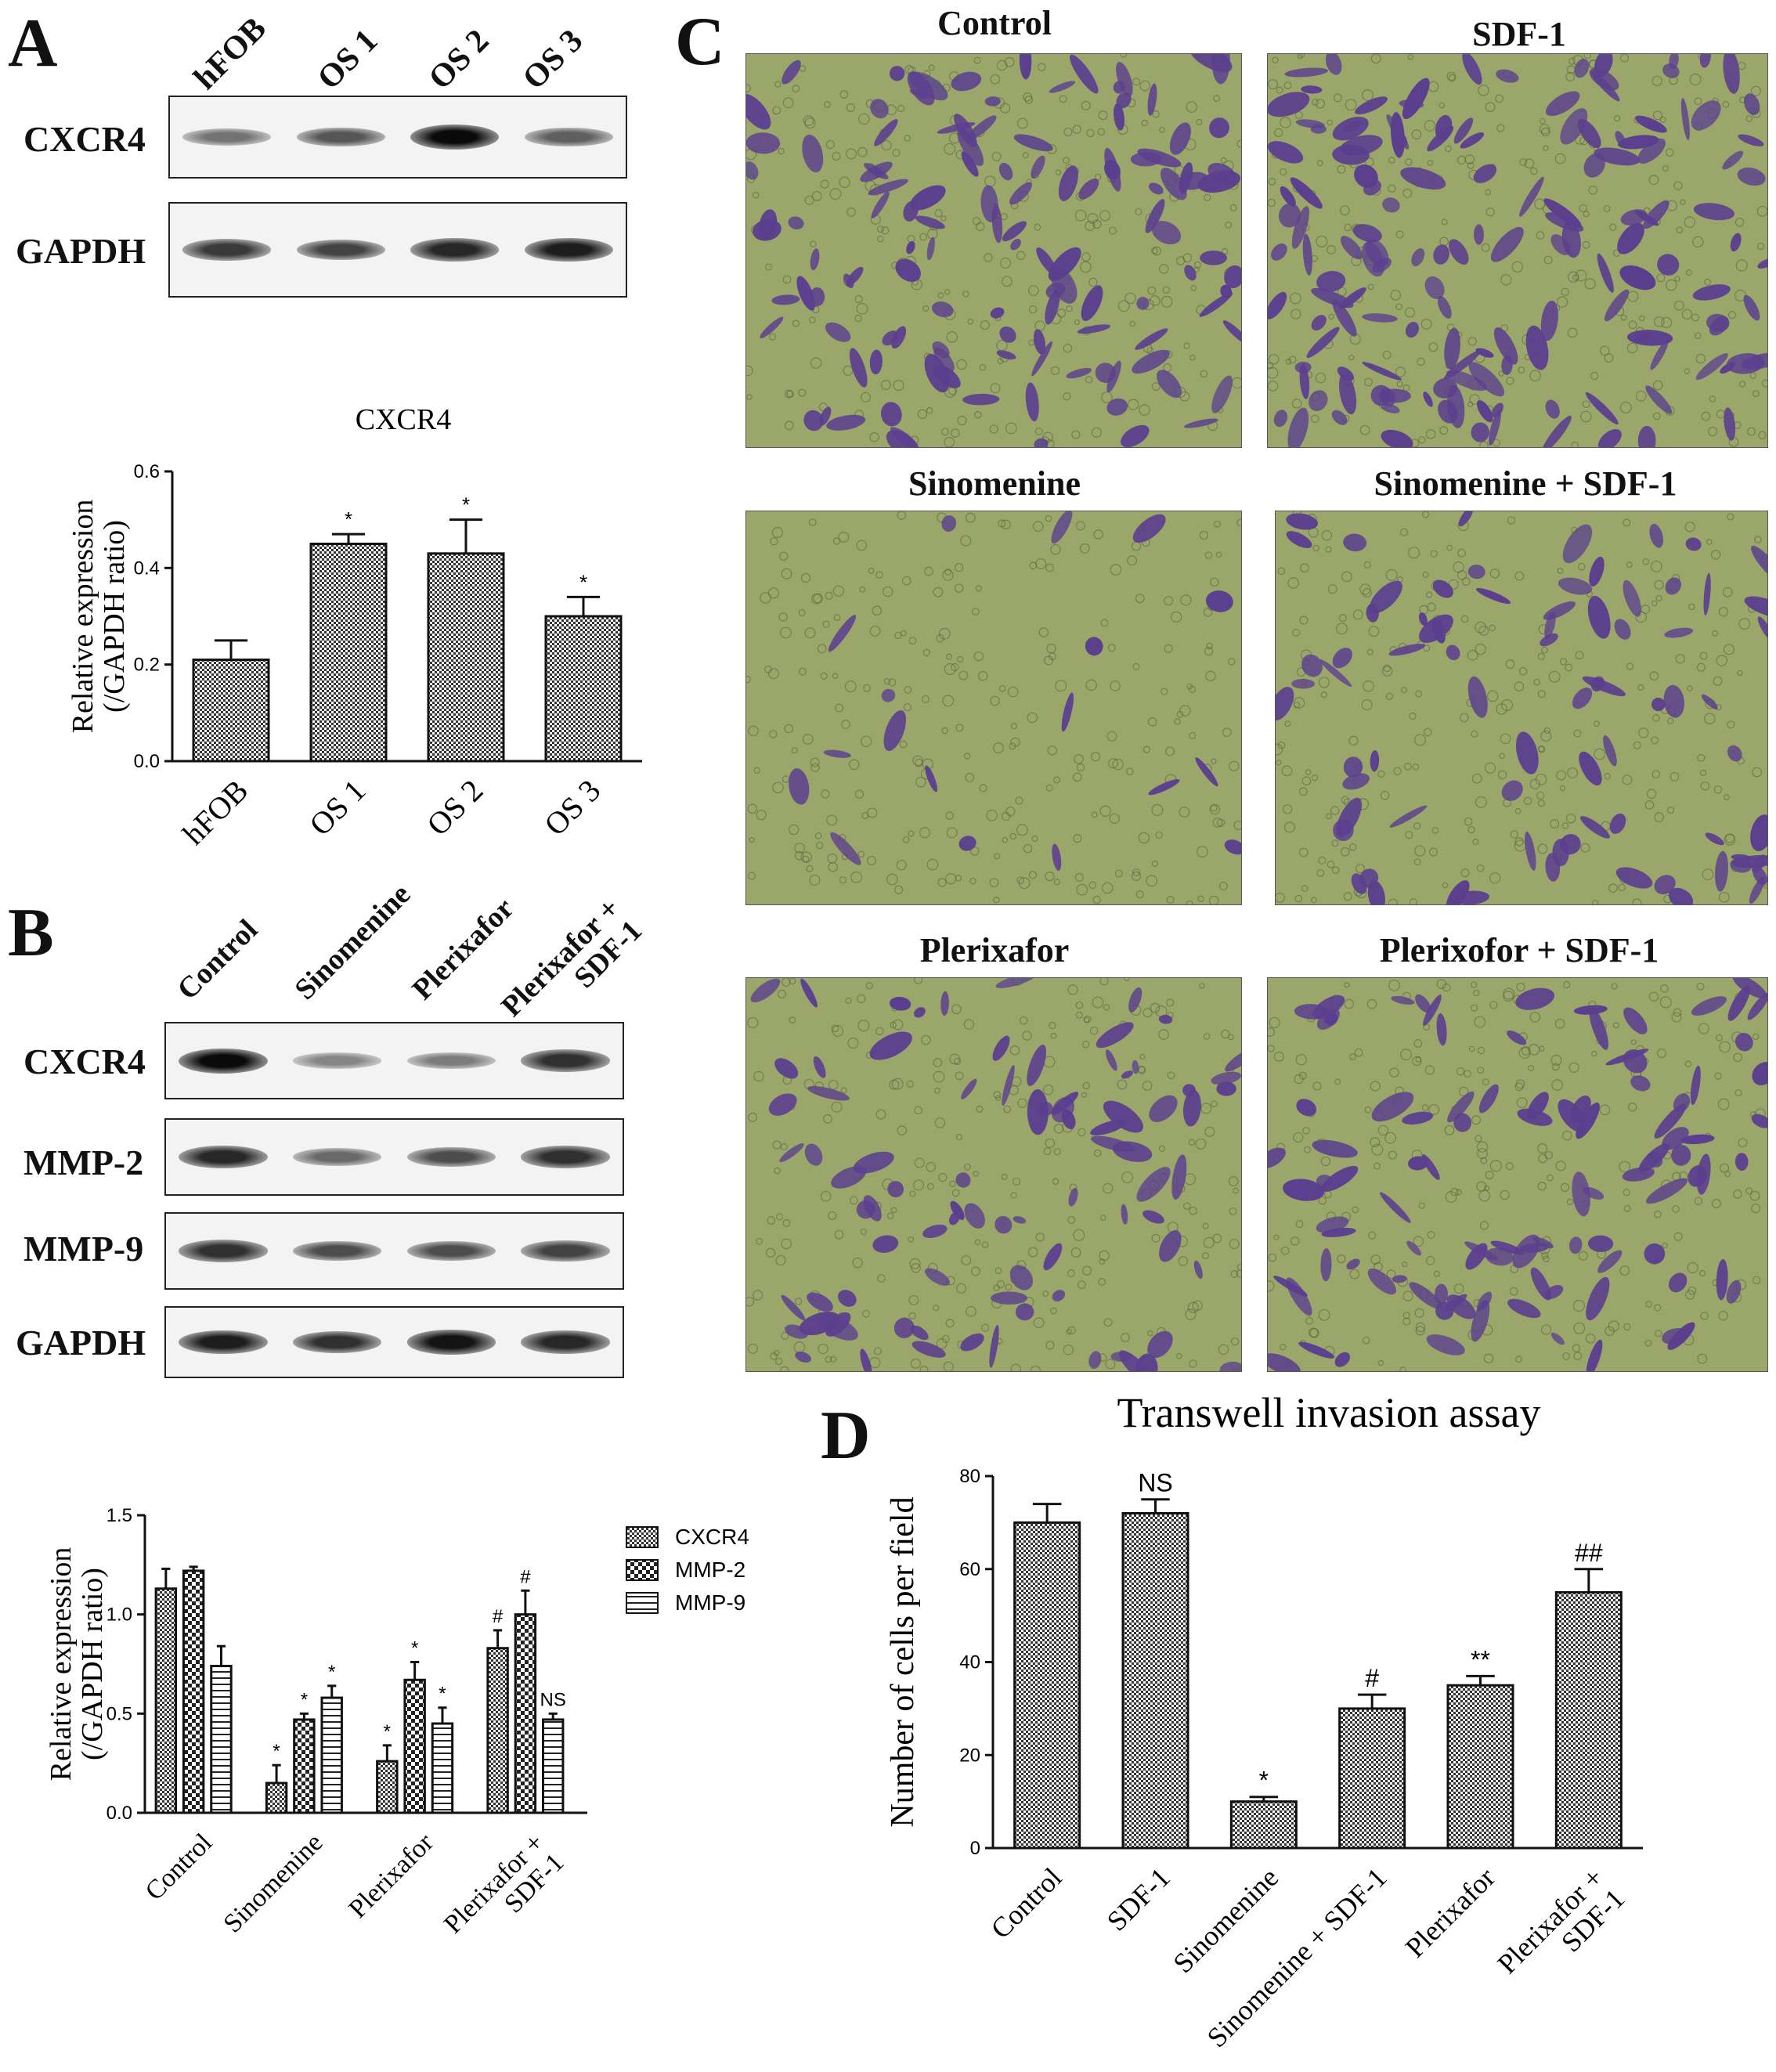  Describe the element at coordinates (994, 483) in the screenshot. I see `micrograph-title: Sinomenine` at that location.